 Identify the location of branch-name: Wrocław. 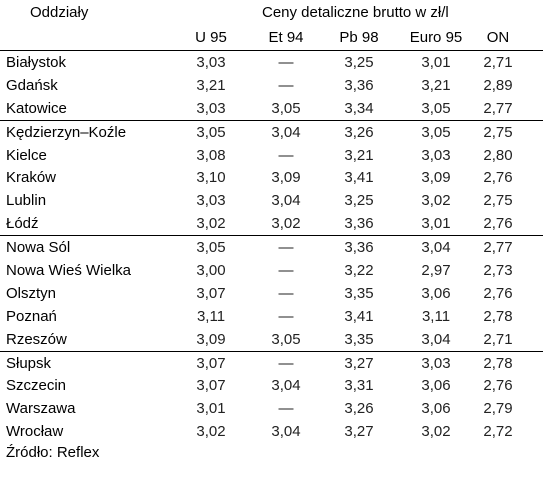
(35, 432).